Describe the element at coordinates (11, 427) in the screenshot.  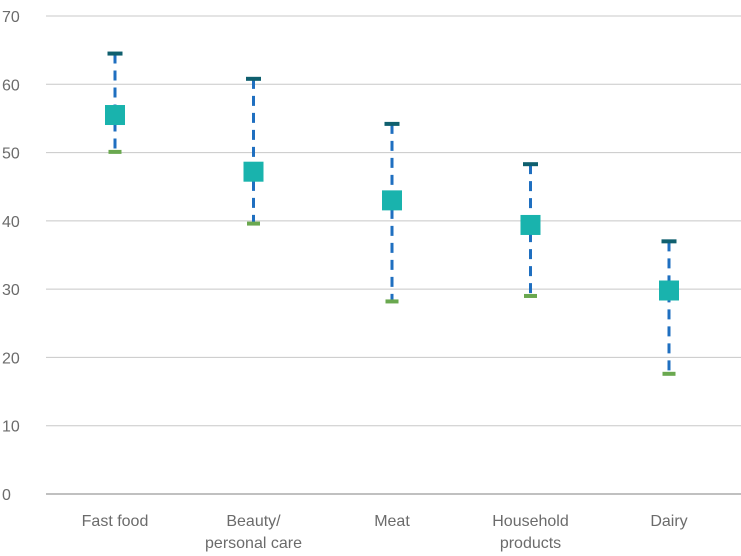
I see `y-tick-label: 10` at that location.